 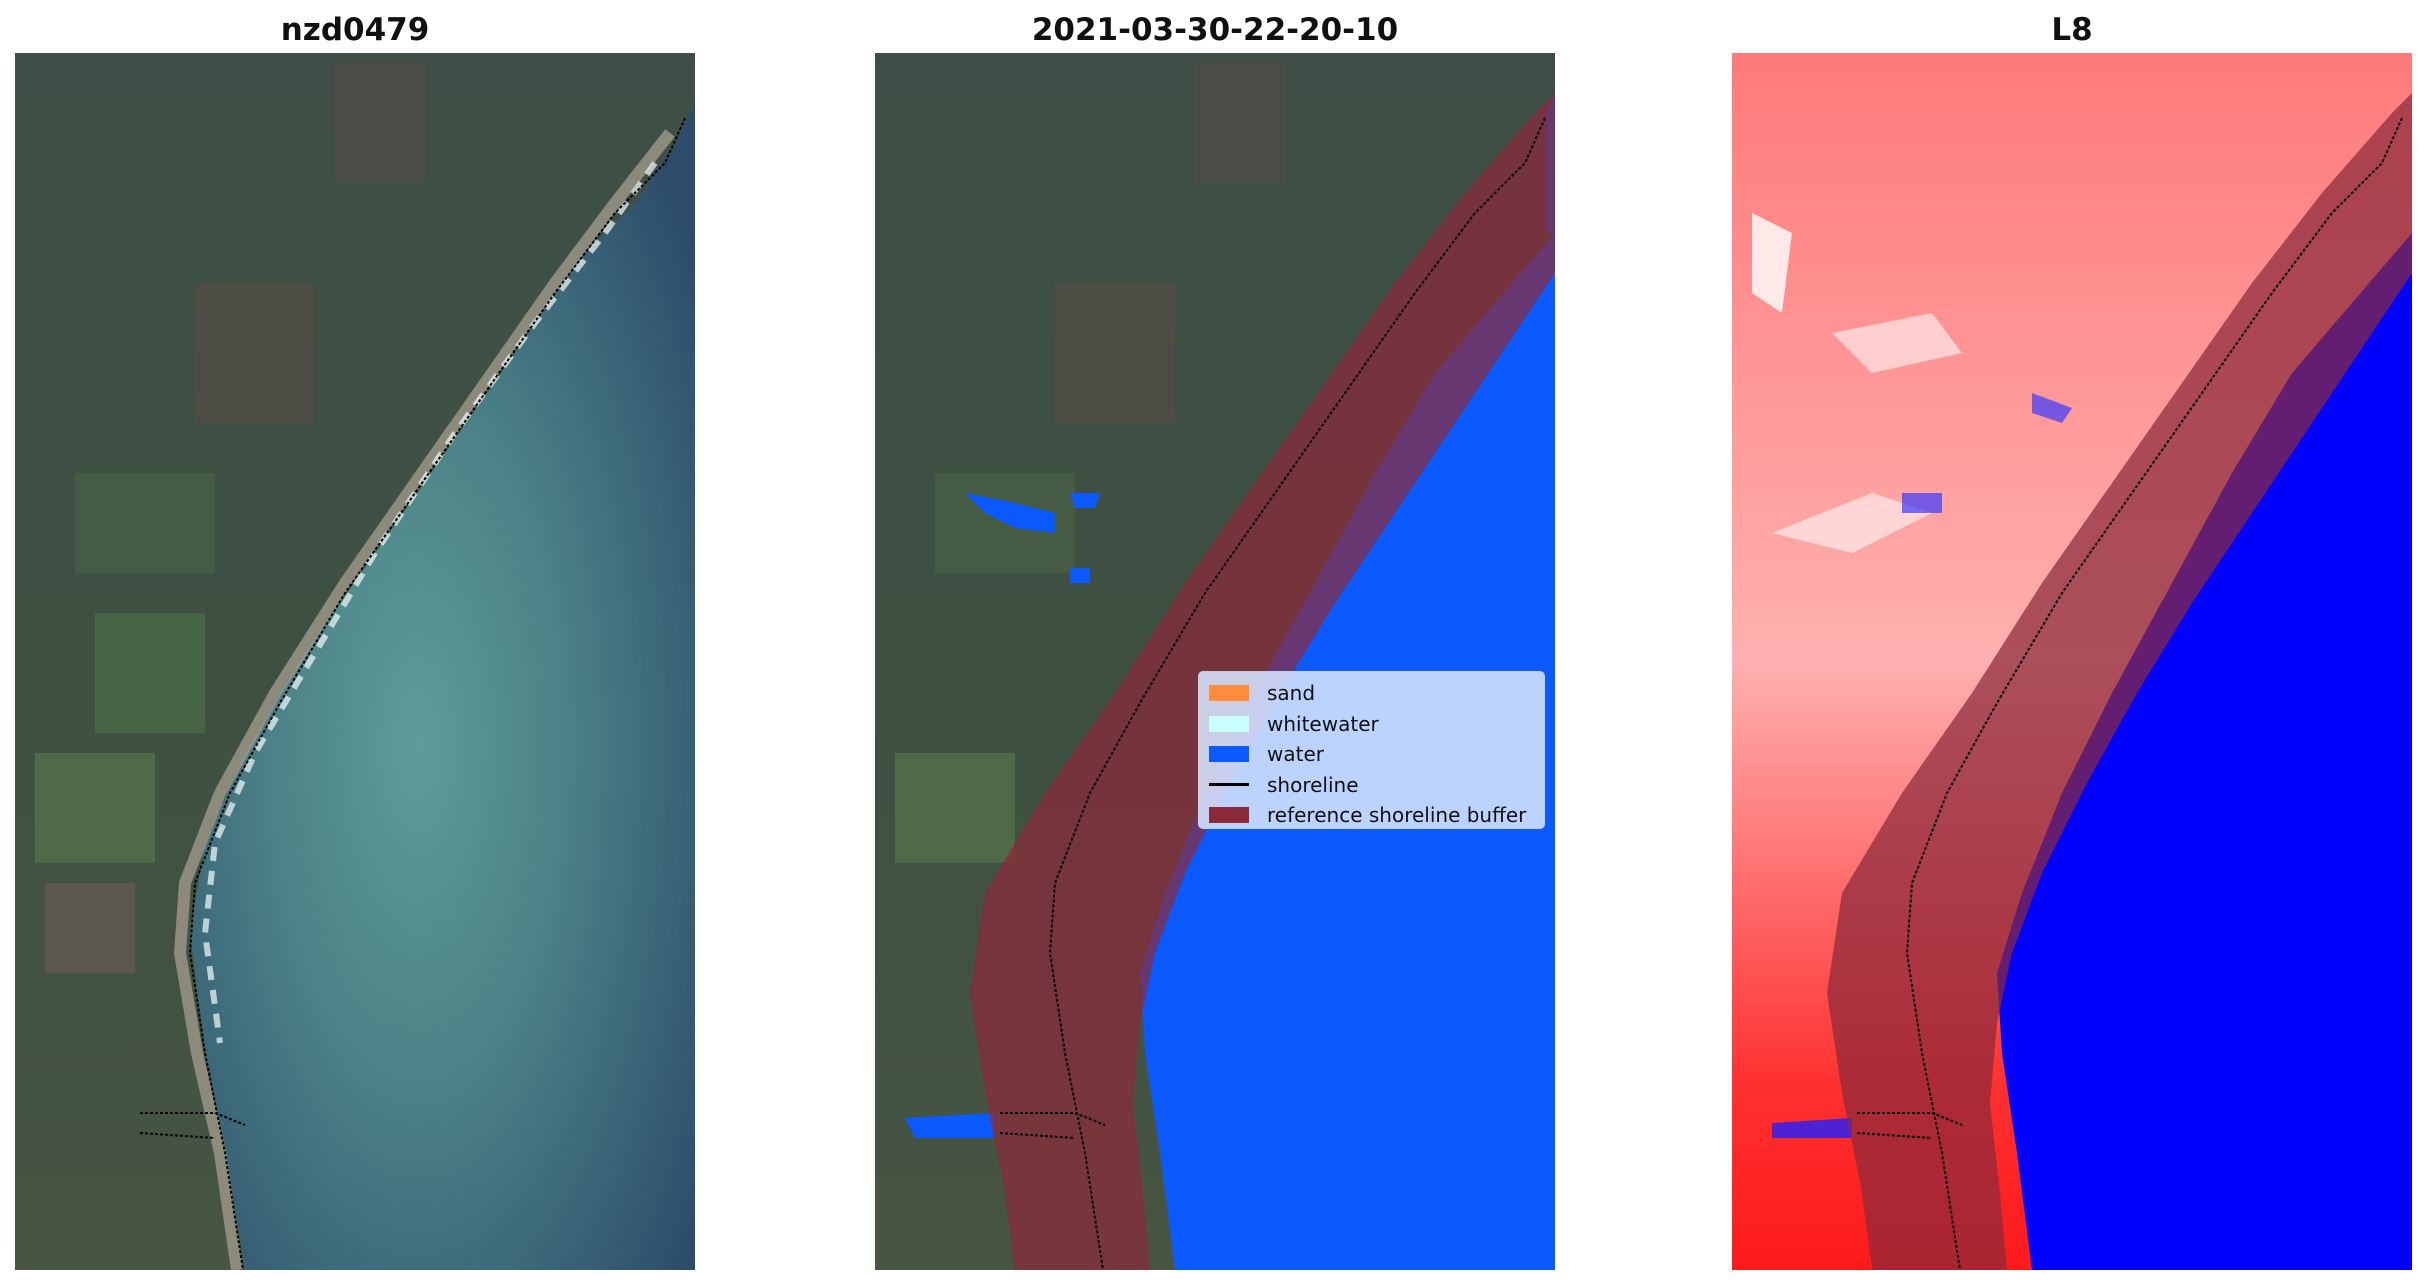 I want to click on legend-label-shoreline: shoreline, so click(x=1313, y=784).